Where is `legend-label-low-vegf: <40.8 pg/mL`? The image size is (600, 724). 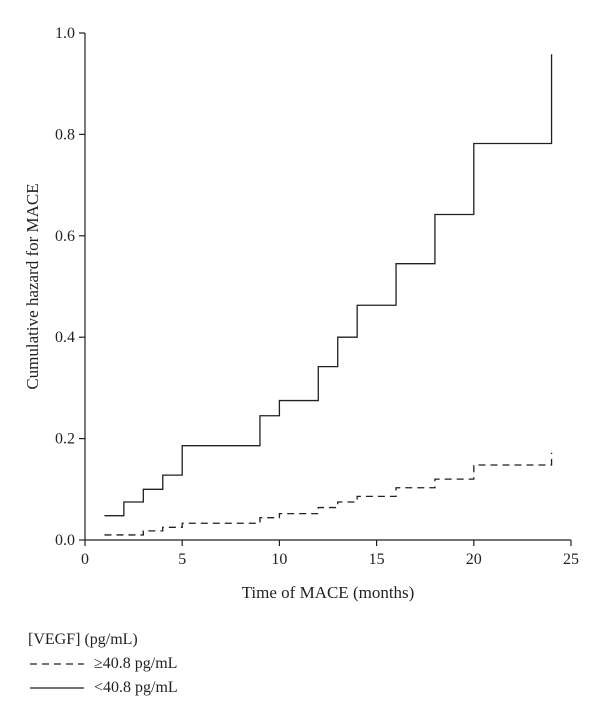 legend-label-low-vegf: <40.8 pg/mL is located at coordinates (136, 687).